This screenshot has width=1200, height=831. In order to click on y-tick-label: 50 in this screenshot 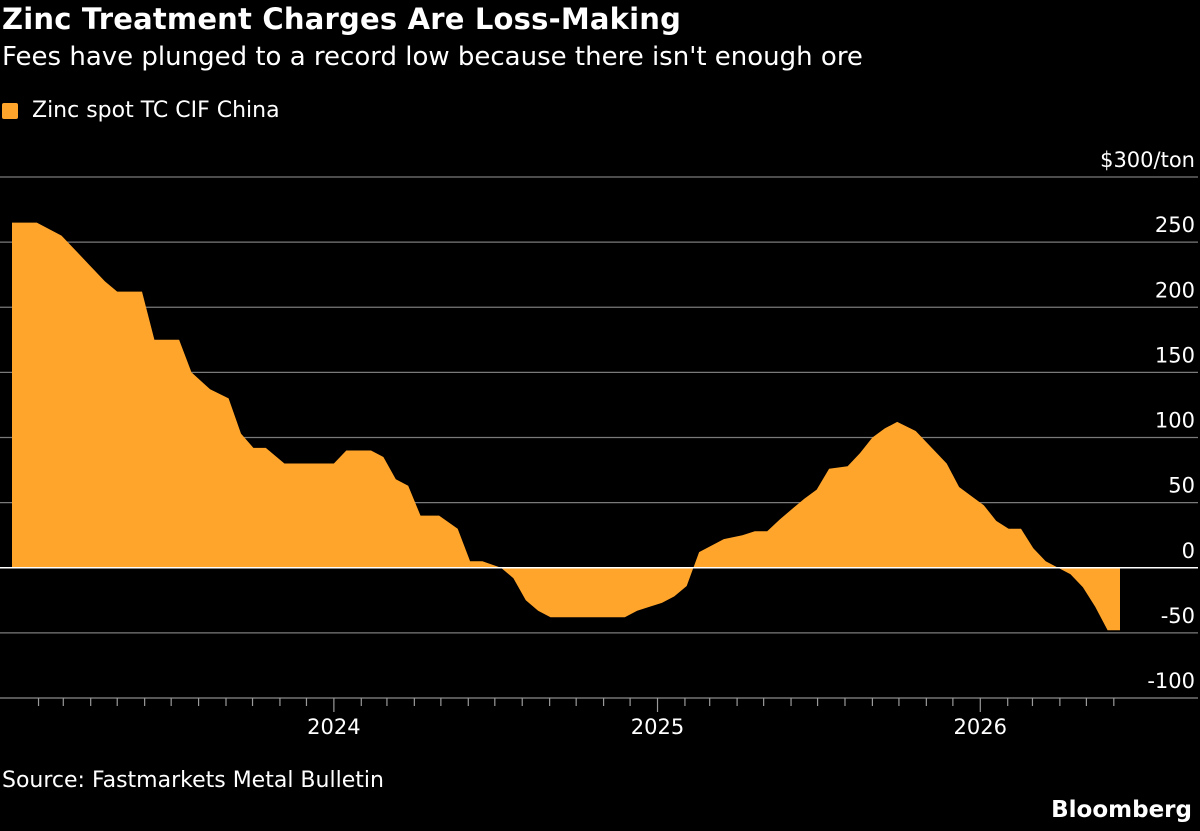, I will do `click(1181, 486)`.